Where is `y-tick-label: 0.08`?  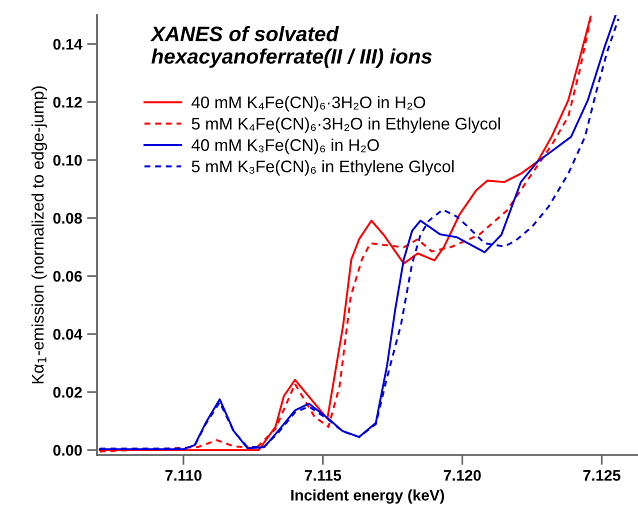 y-tick-label: 0.08 is located at coordinates (67, 218).